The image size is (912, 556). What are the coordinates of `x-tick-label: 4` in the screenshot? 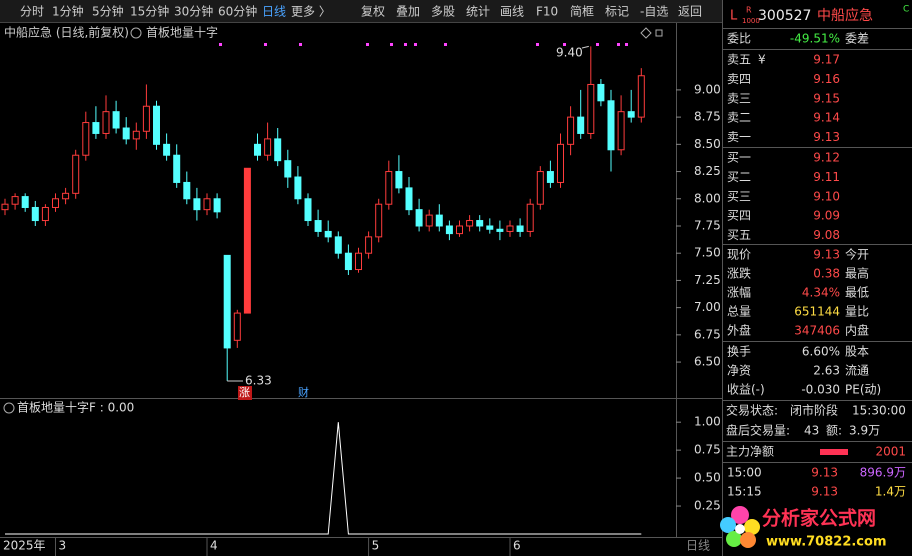 It's located at (214, 546).